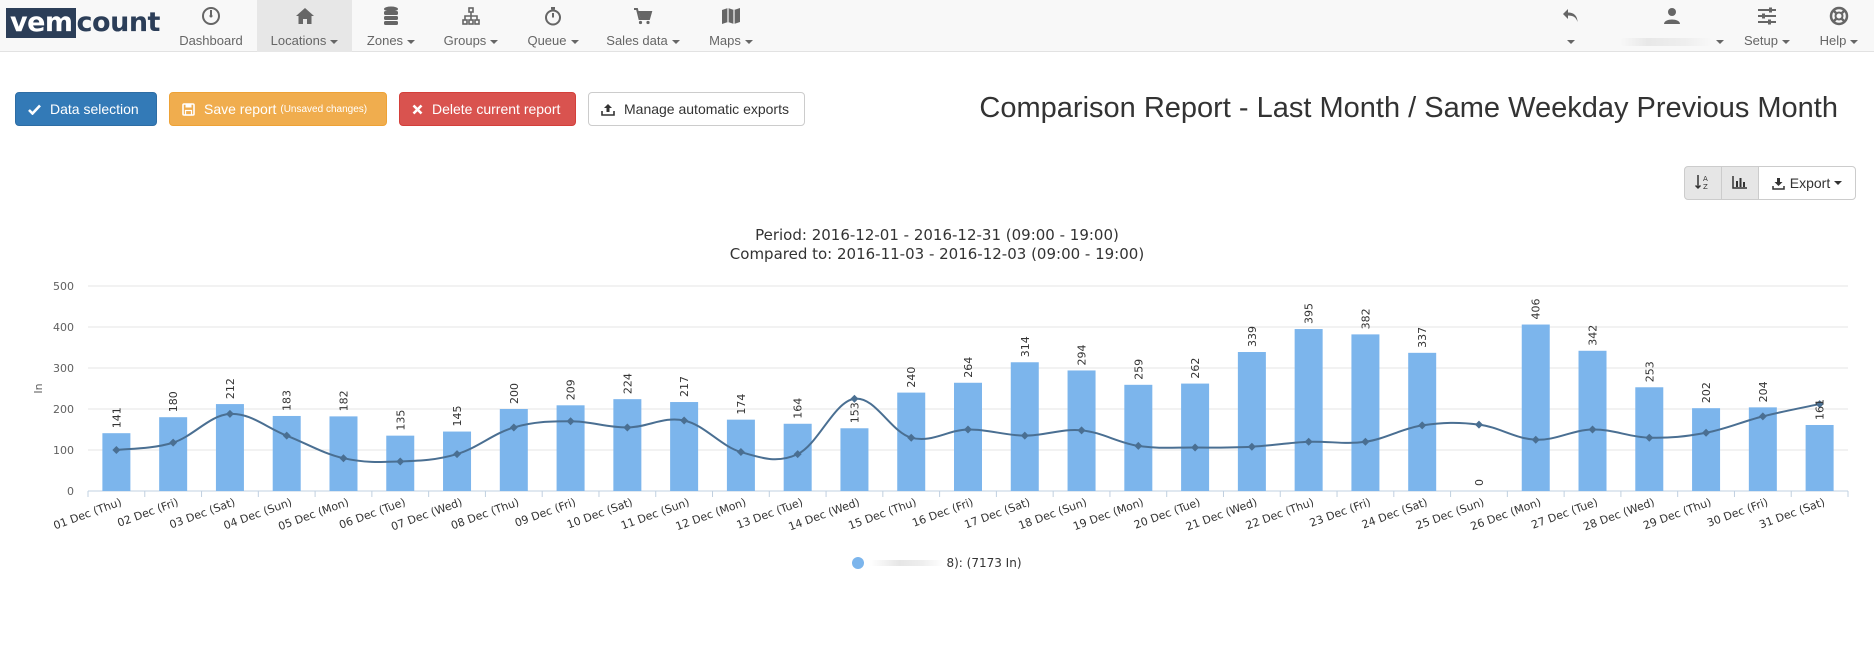 The image size is (1874, 646). Describe the element at coordinates (1252, 336) in the screenshot. I see `bar-data-label: 339` at that location.